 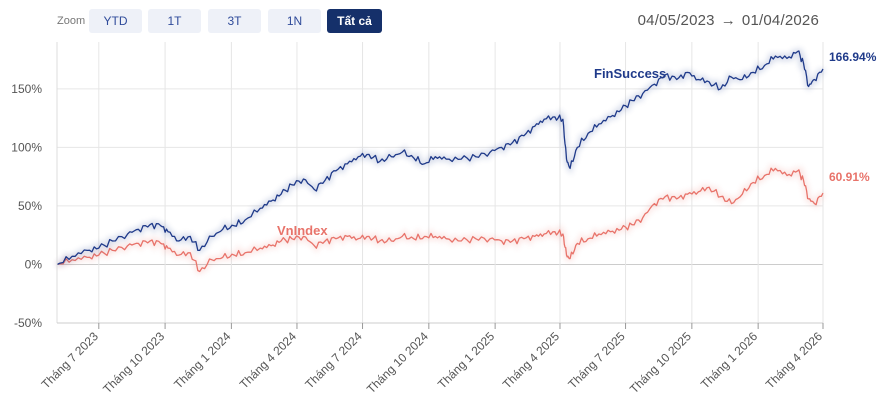 I want to click on range-arrow-icon: →, so click(x=728, y=20).